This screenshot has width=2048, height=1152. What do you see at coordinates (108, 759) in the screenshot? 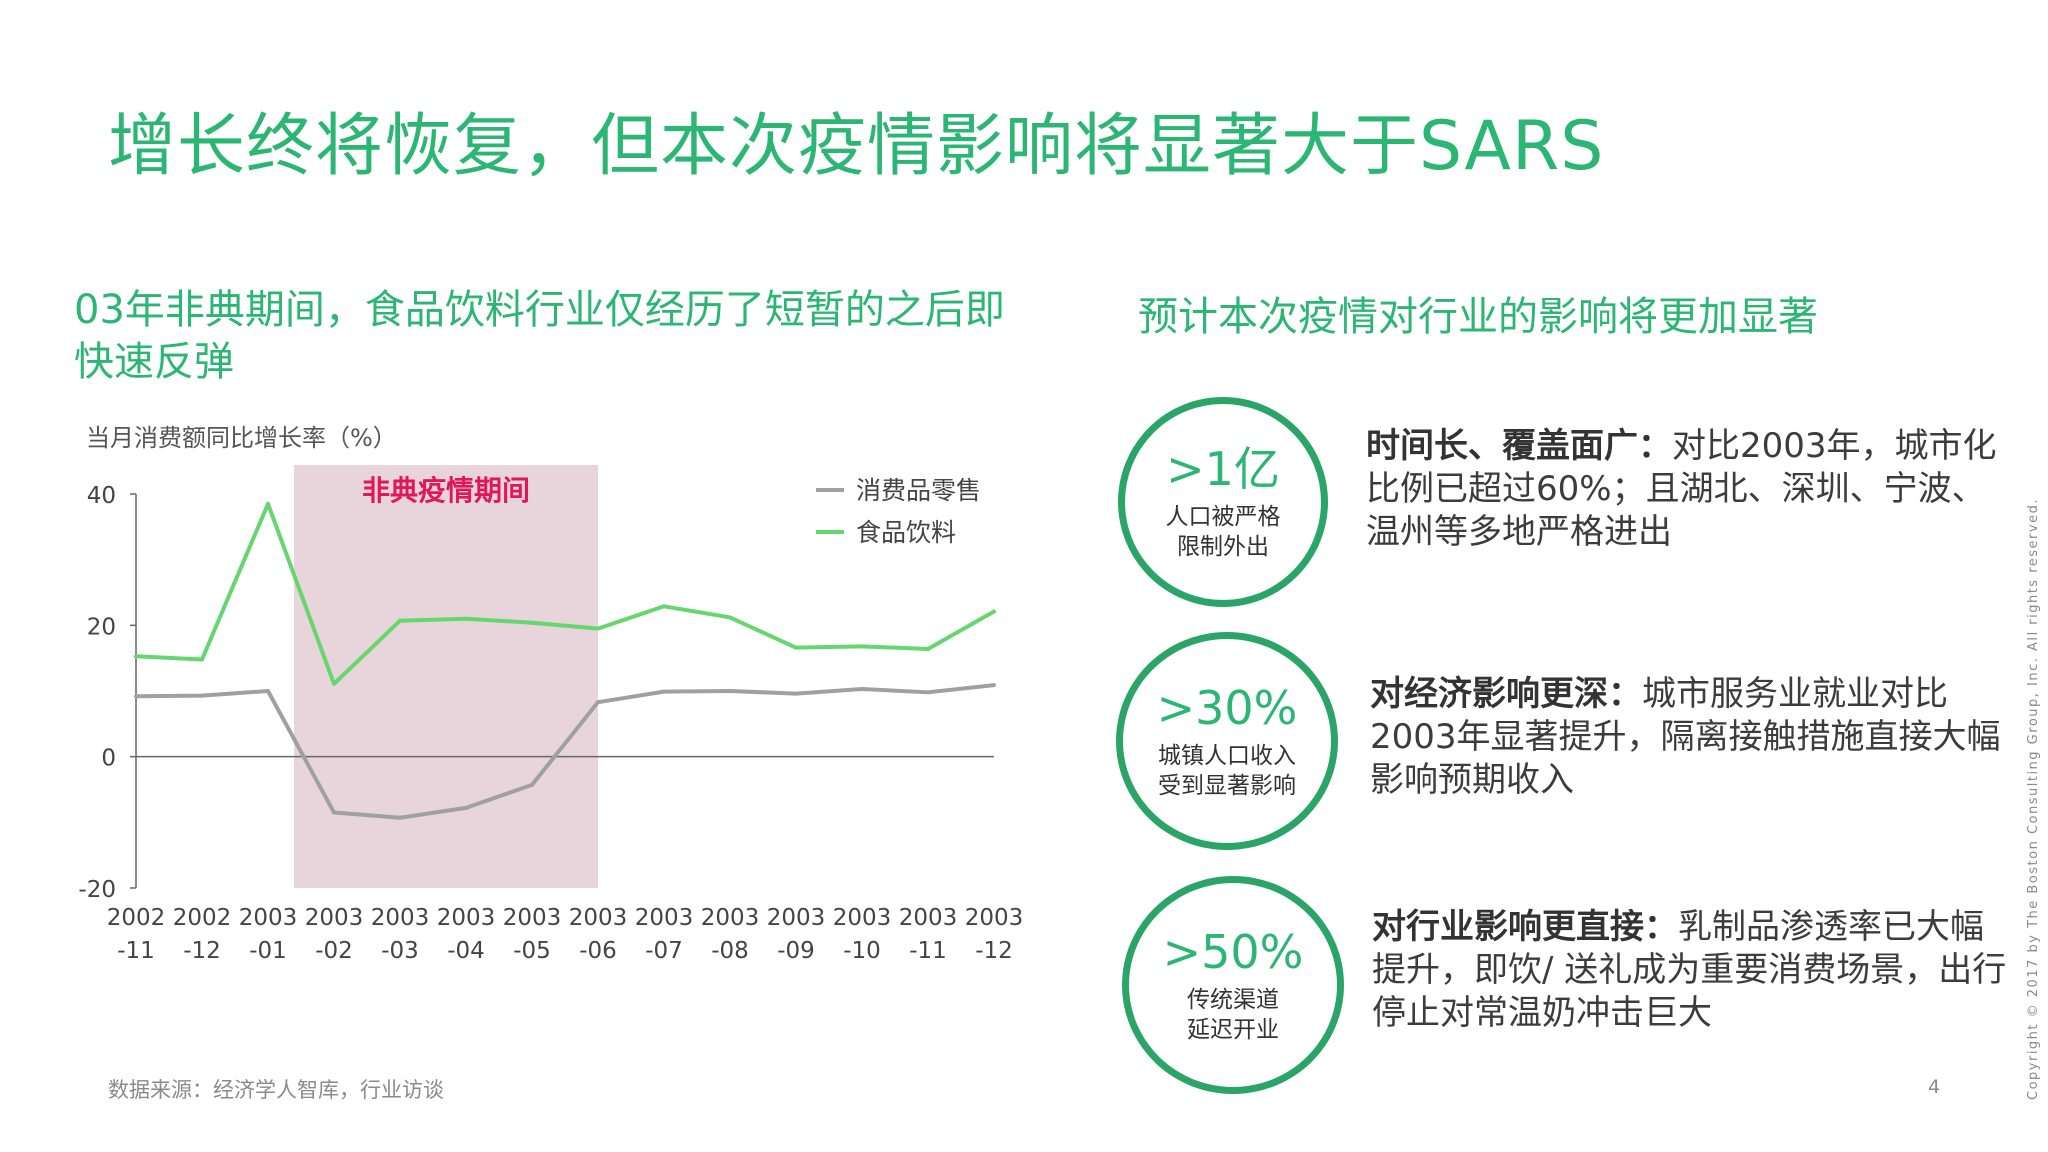
I see `y-tick-label: 0` at bounding box center [108, 759].